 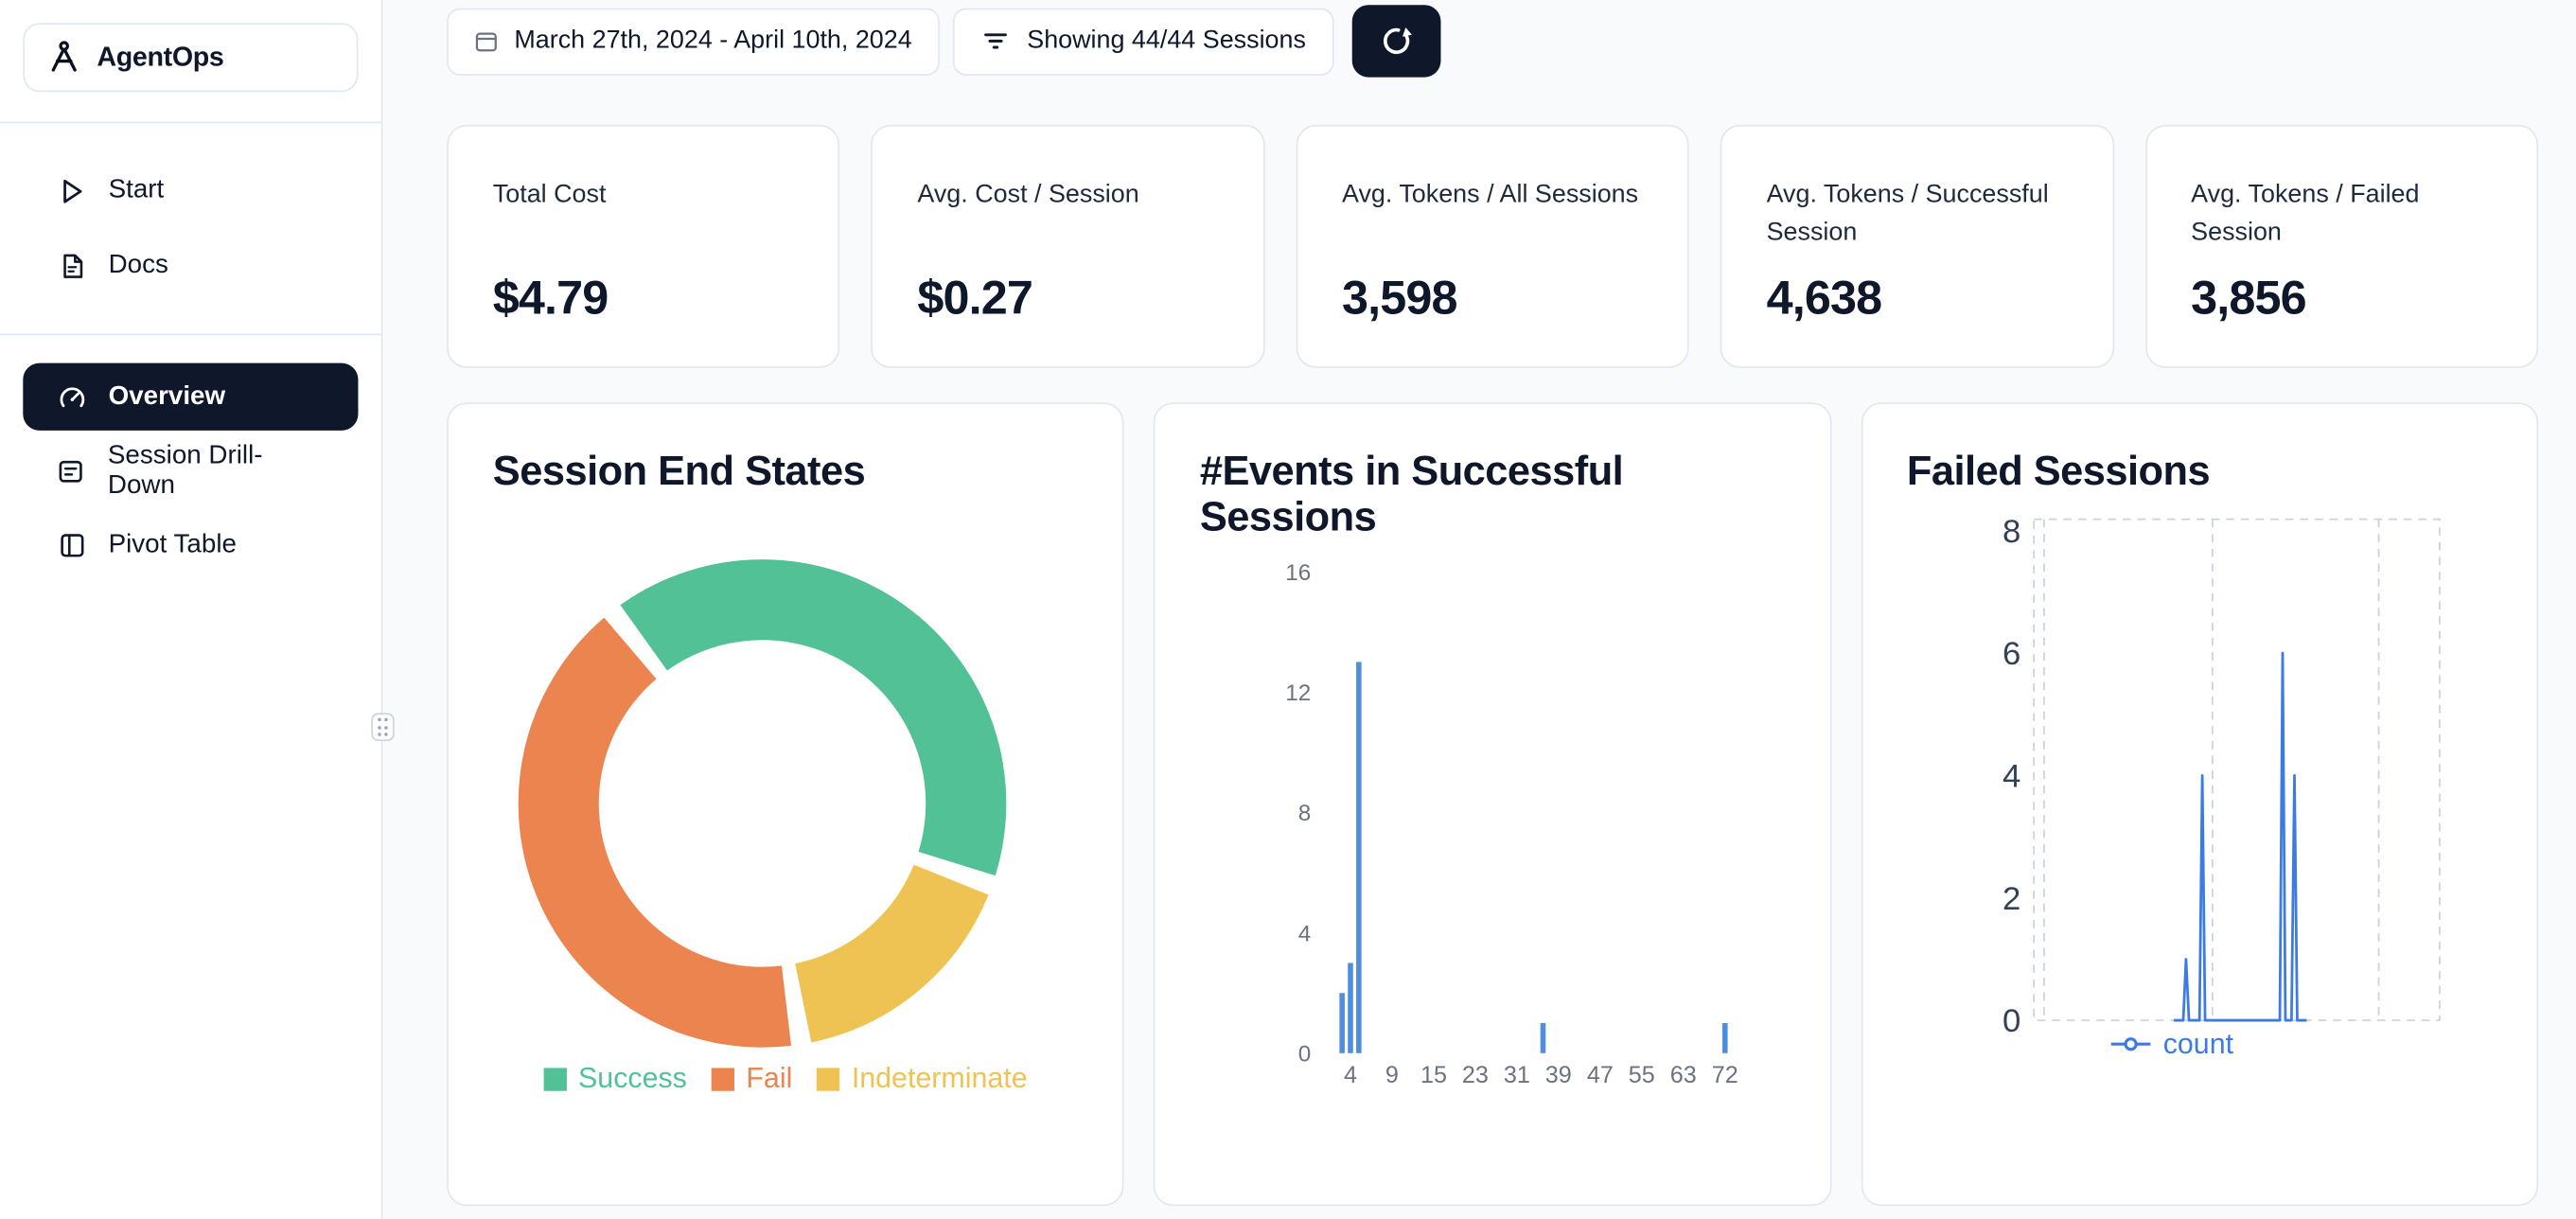 I want to click on indeterminate-swatch-icon, so click(x=828, y=1078).